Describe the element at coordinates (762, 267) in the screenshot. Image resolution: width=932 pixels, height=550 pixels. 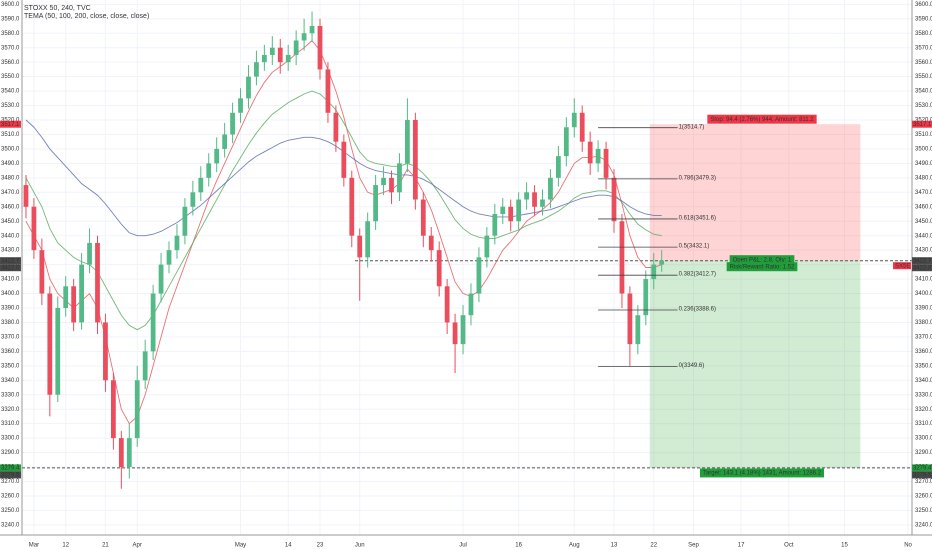
I see `rr-label-text: Risk/Reward Ratio: 1.52` at that location.